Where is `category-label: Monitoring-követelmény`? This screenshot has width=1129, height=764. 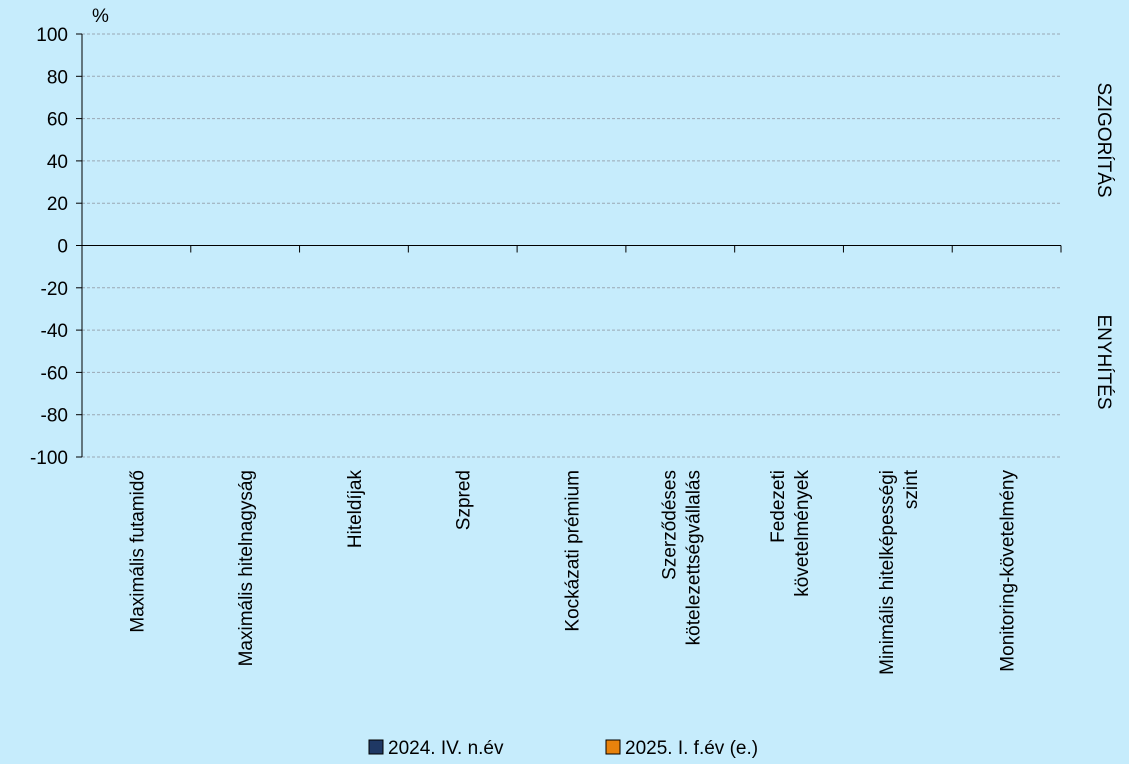 category-label: Monitoring-követelmény is located at coordinates (1008, 571).